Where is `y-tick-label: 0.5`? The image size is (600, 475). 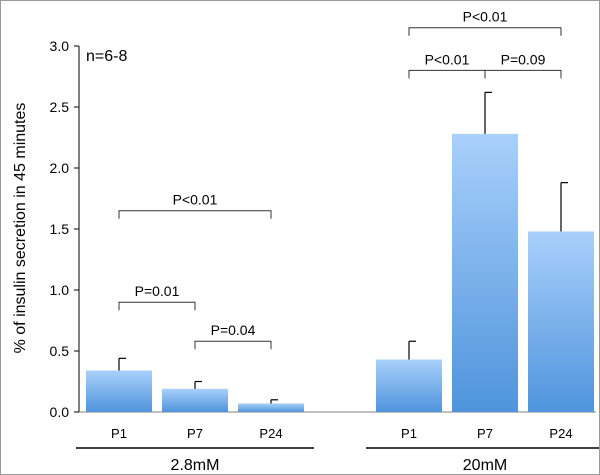 y-tick-label: 0.5 is located at coordinates (60, 351).